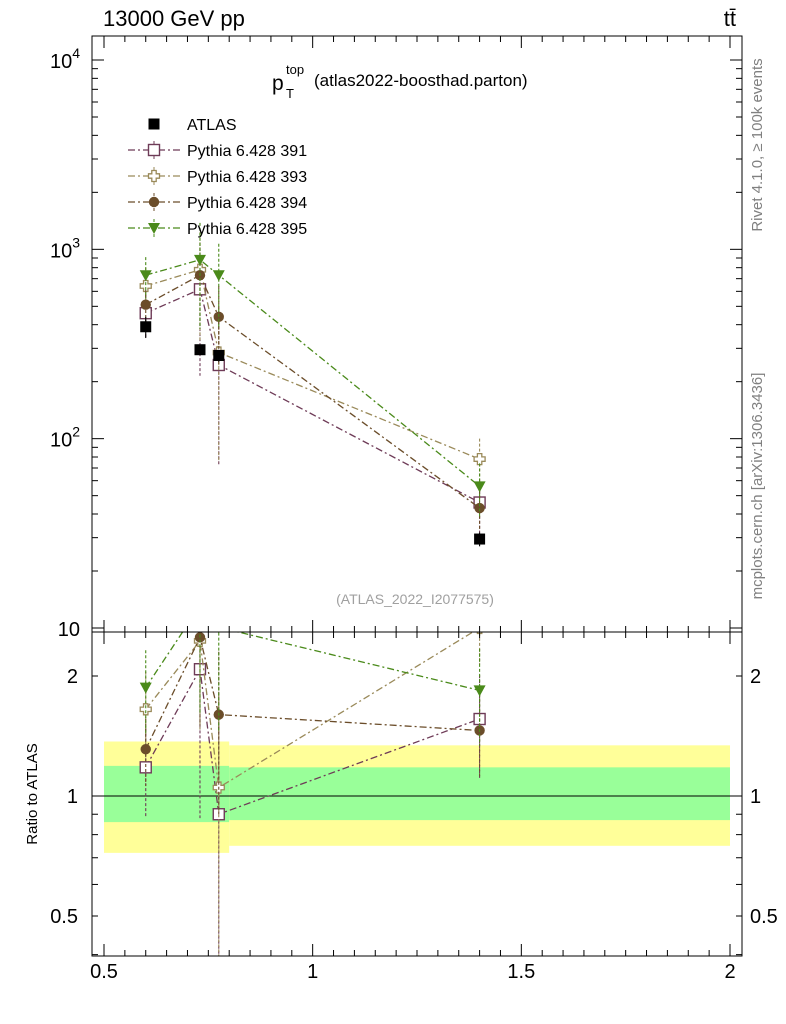 The width and height of the screenshot is (786, 1024). What do you see at coordinates (104, 972) in the screenshot?
I see `ratio-x-tick-label: 0.5` at bounding box center [104, 972].